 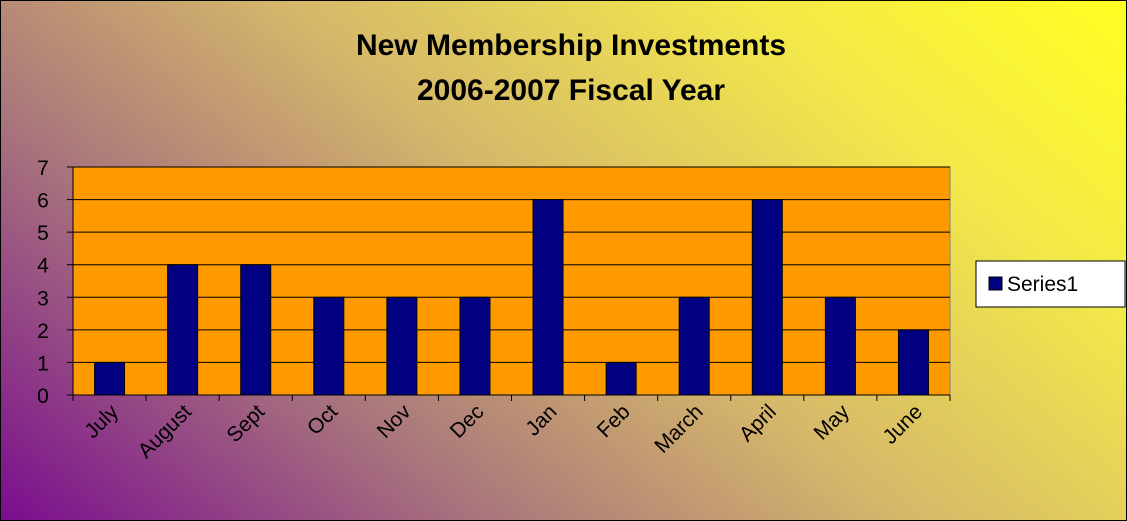 What do you see at coordinates (245, 423) in the screenshot?
I see `x-tick-label: Sept` at bounding box center [245, 423].